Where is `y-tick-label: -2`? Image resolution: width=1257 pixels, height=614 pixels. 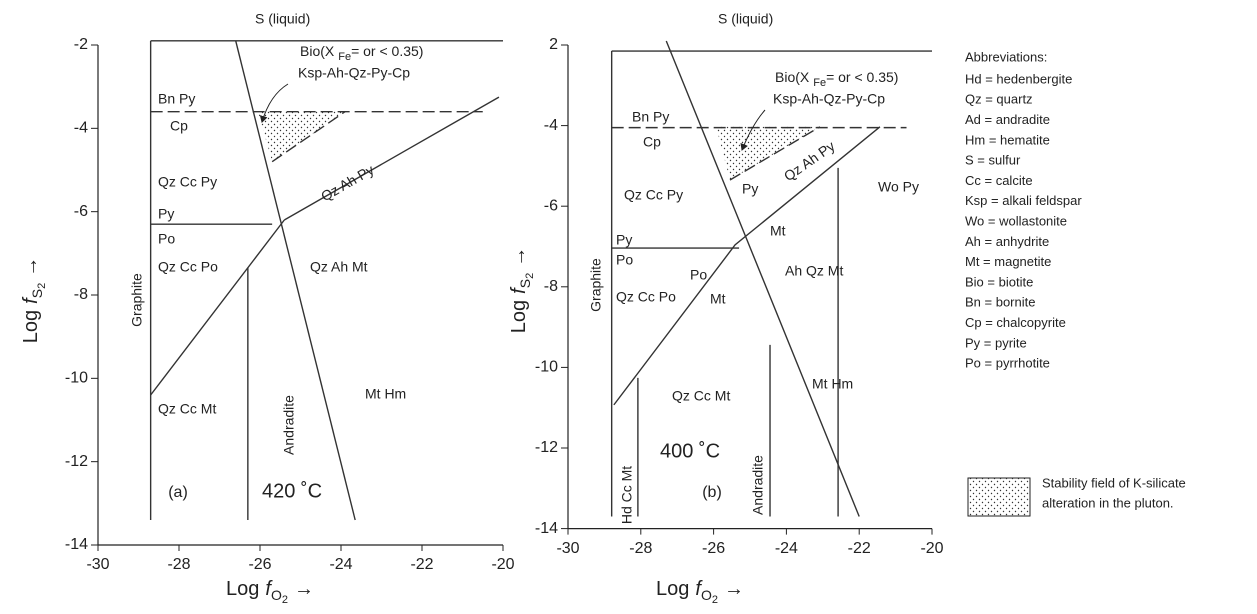
y-tick-label: -2 is located at coordinates (81, 44).